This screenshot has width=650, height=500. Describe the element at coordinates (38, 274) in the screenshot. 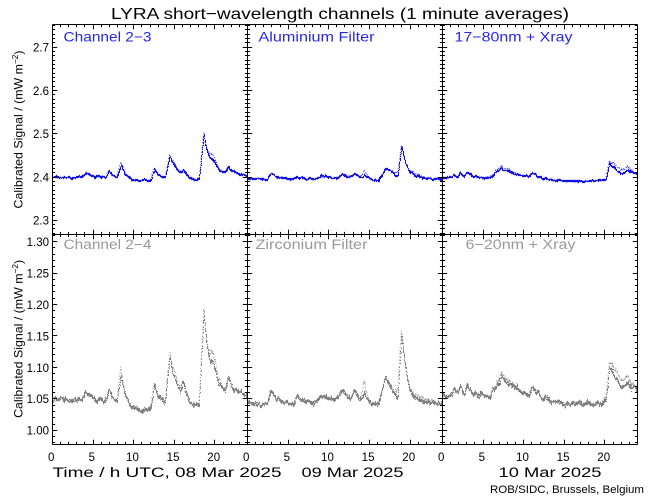

I see `svg-text: 1.25` at that location.